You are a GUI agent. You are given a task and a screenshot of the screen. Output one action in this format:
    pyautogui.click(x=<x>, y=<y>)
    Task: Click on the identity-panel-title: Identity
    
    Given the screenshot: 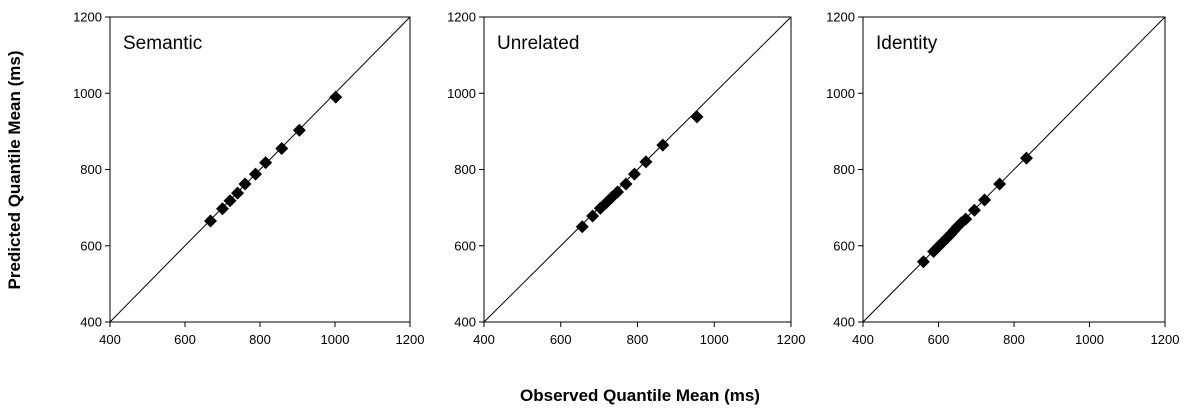 What is the action you would take?
    pyautogui.click(x=907, y=43)
    